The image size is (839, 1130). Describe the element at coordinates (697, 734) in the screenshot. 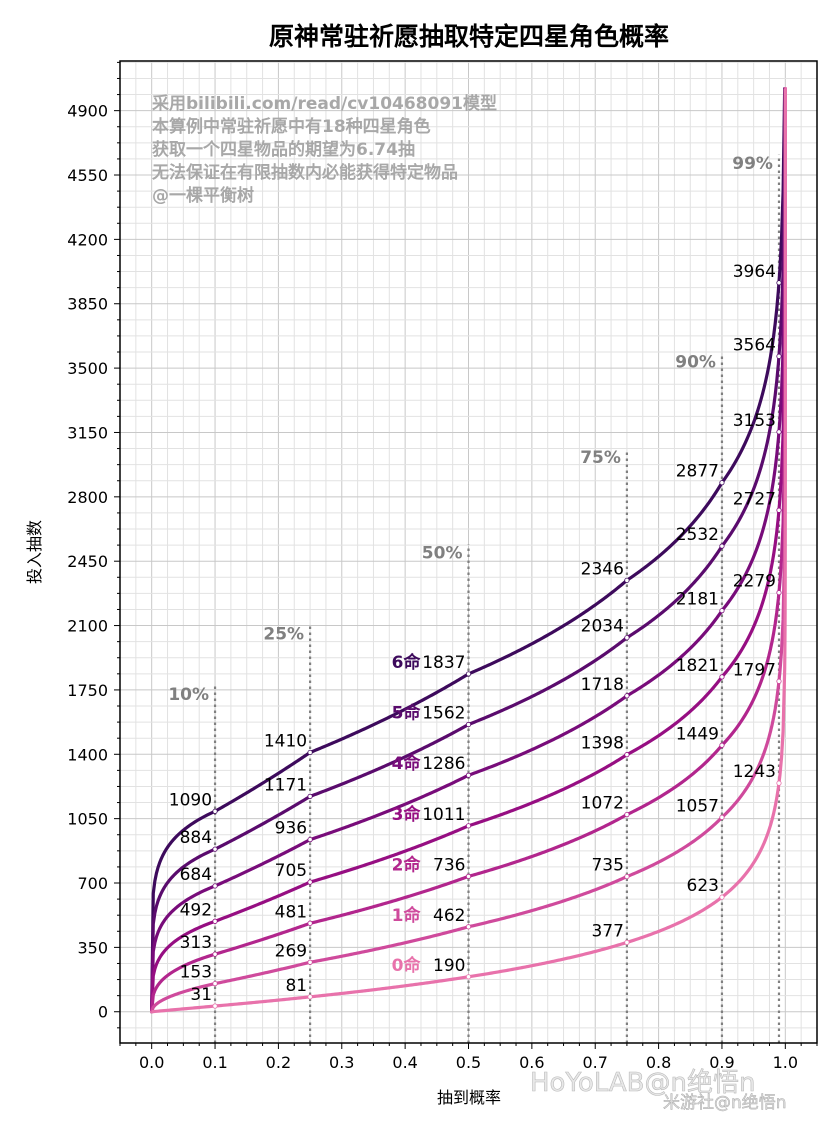

I see `data-label: 1449` at that location.